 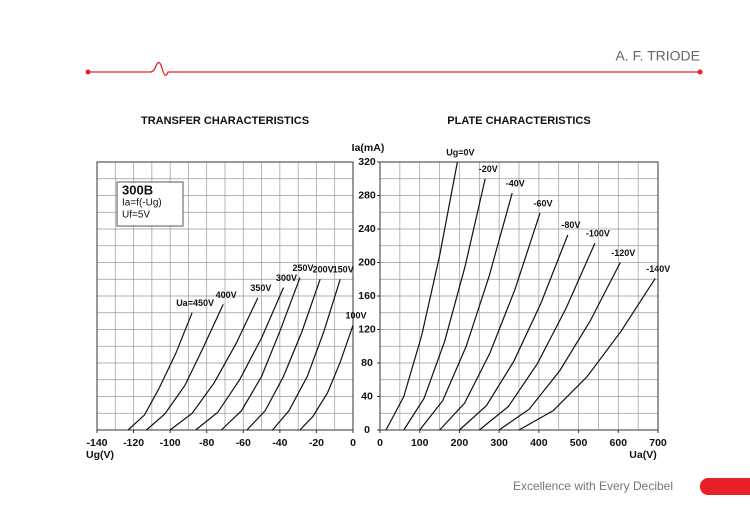 I want to click on x-tick-label: -60, so click(x=243, y=443).